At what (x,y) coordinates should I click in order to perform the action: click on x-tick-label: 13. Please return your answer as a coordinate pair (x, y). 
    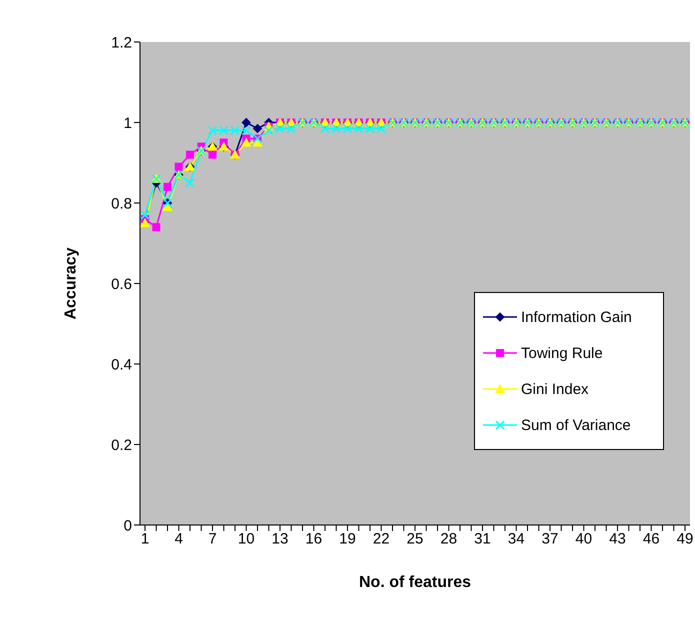
    Looking at the image, I should click on (280, 539).